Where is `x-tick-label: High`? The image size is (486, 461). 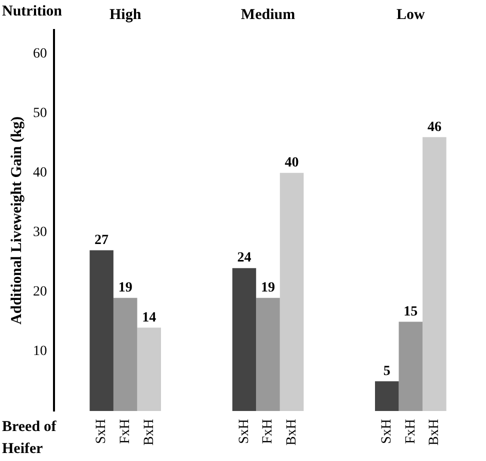 x-tick-label: High is located at coordinates (125, 14).